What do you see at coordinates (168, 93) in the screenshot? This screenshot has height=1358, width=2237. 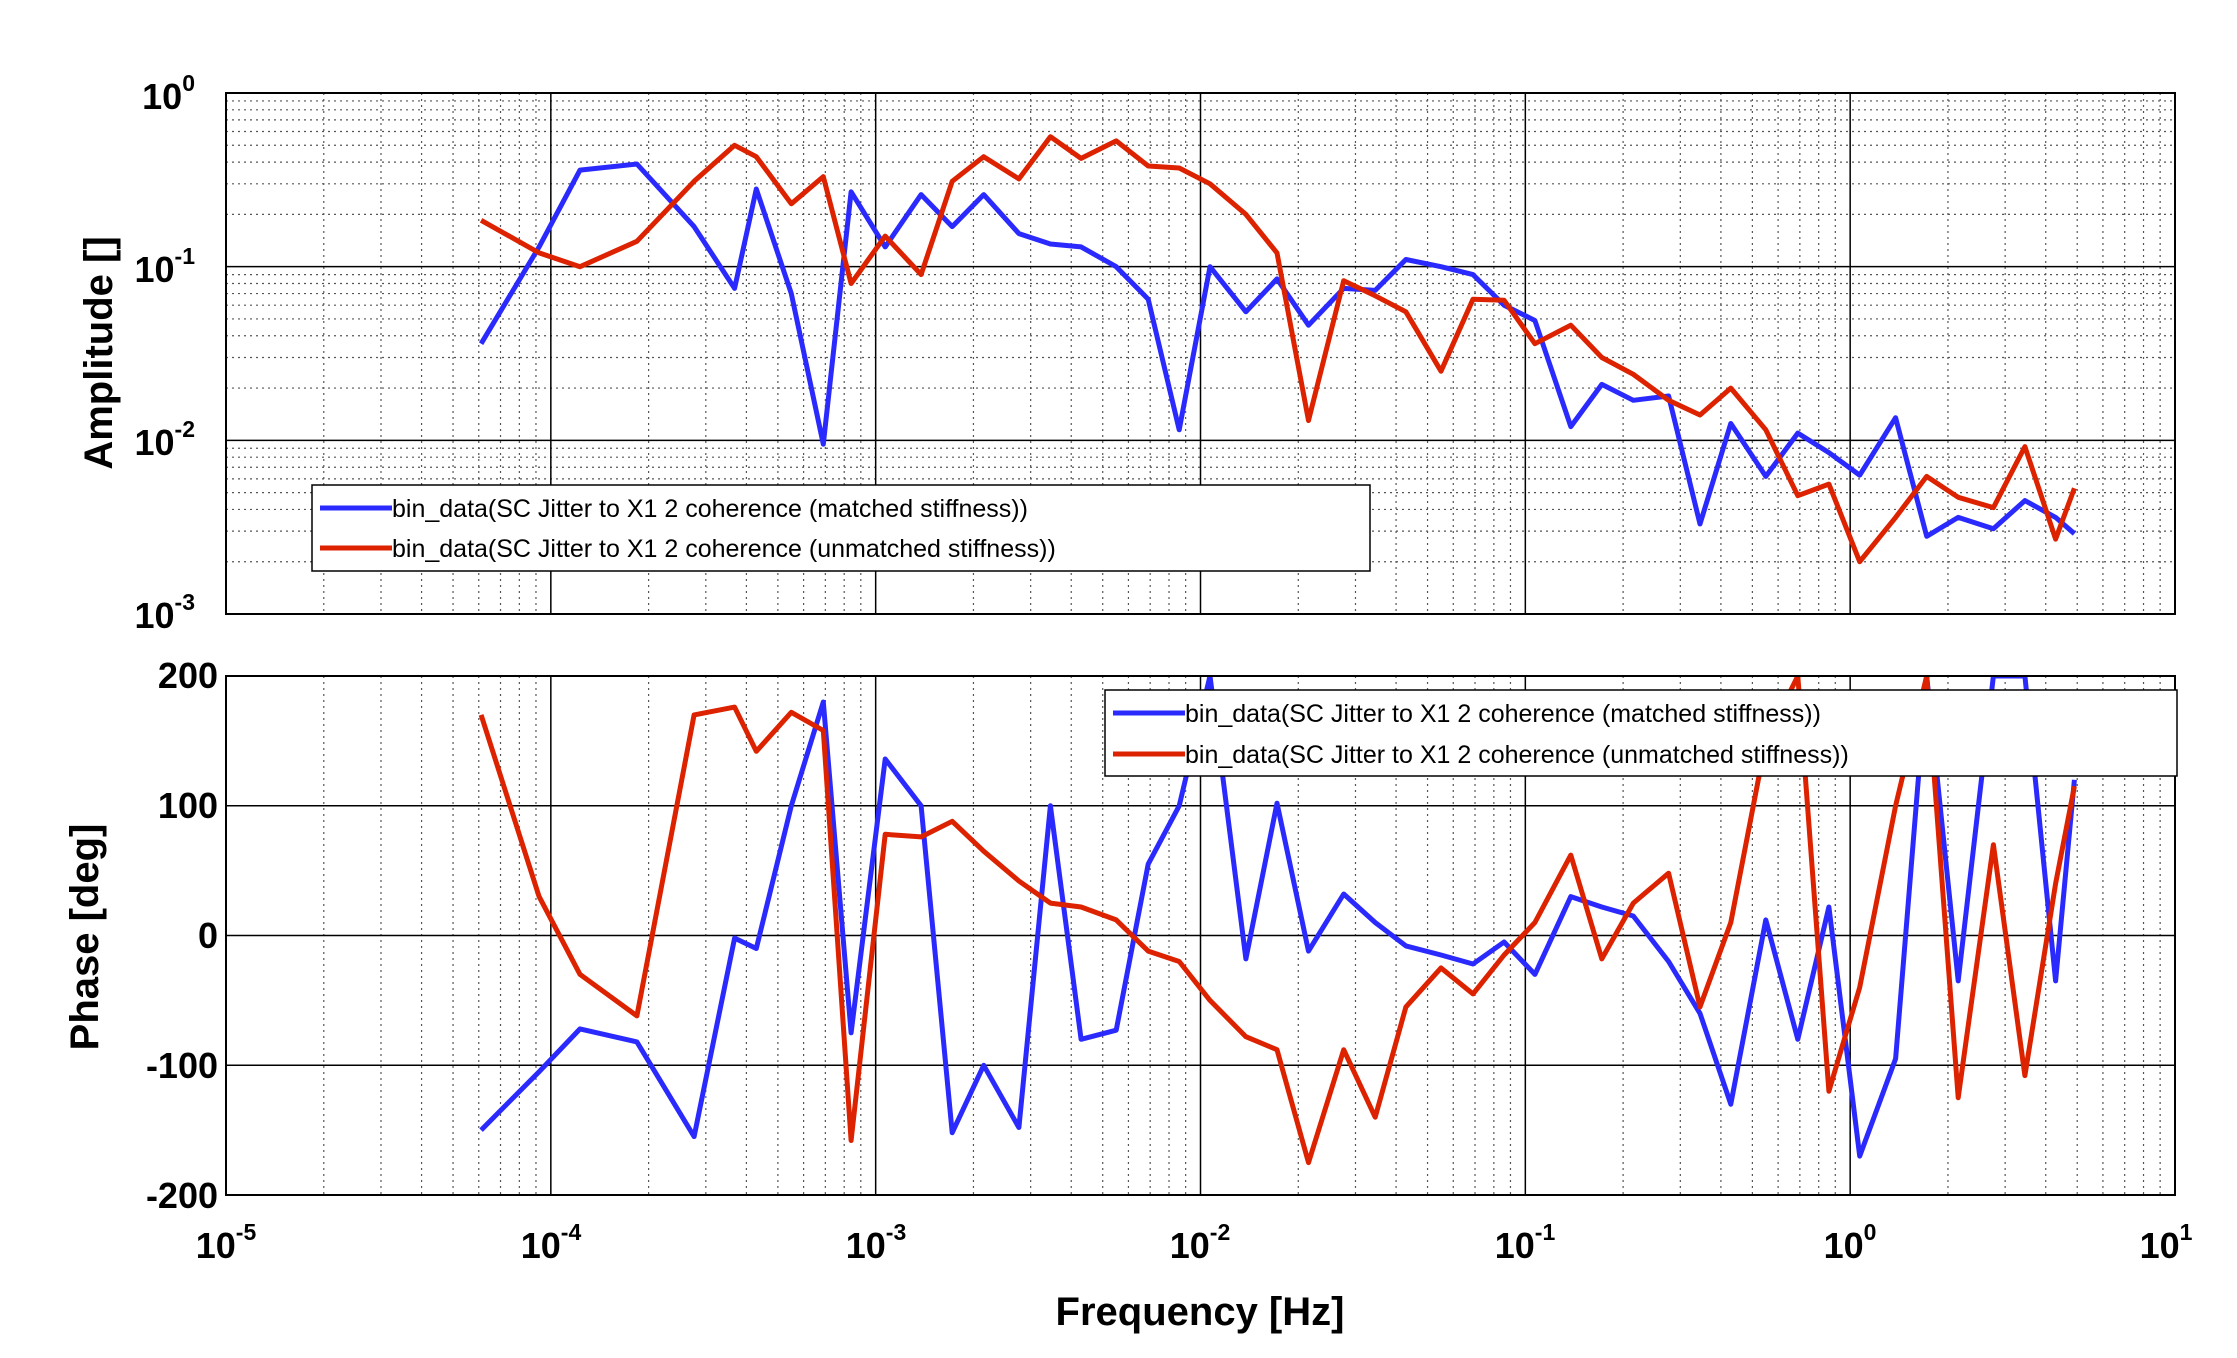 I see `amplitude-ytick-1e0: 10⁰` at bounding box center [168, 93].